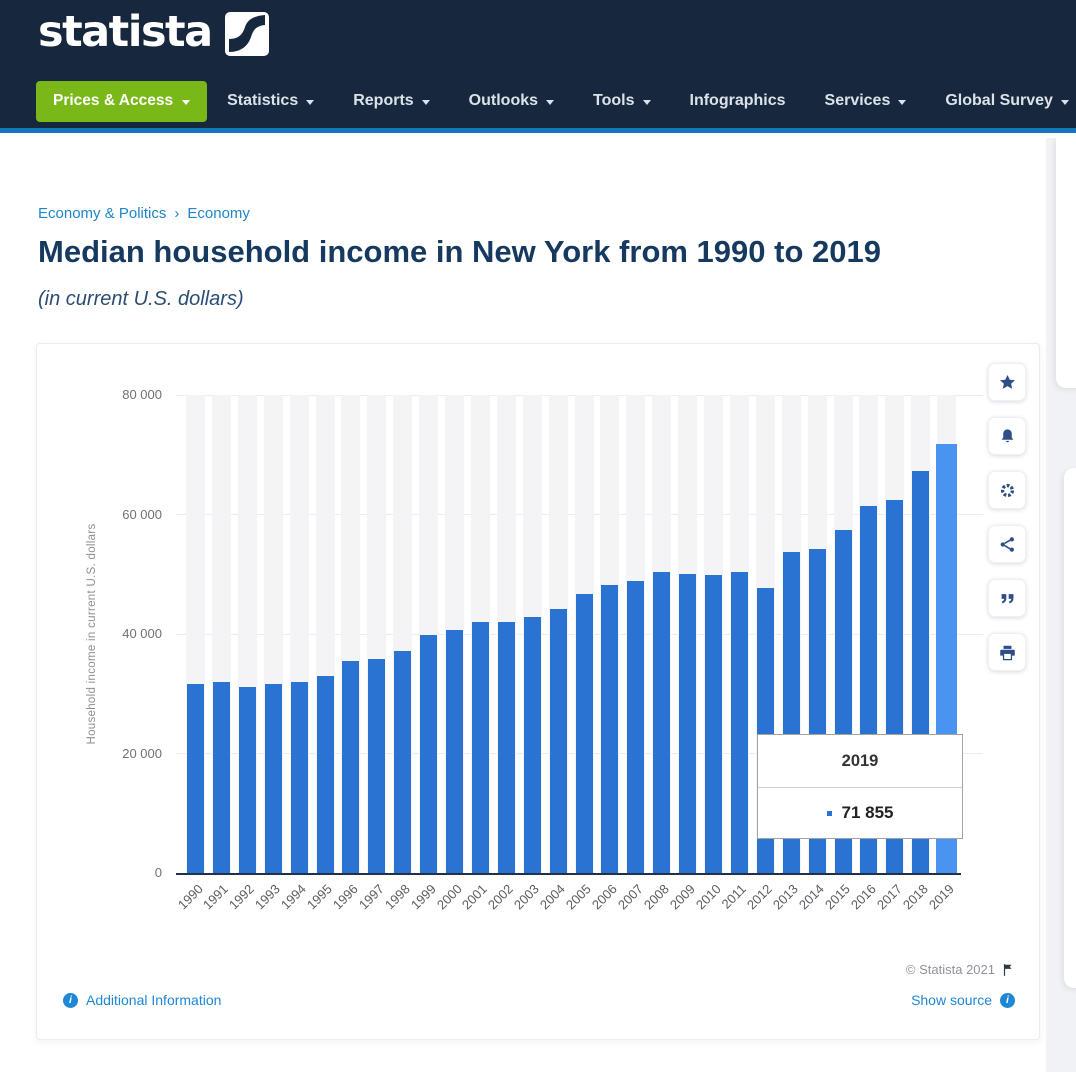  I want to click on nav-item-label: Services, so click(857, 100).